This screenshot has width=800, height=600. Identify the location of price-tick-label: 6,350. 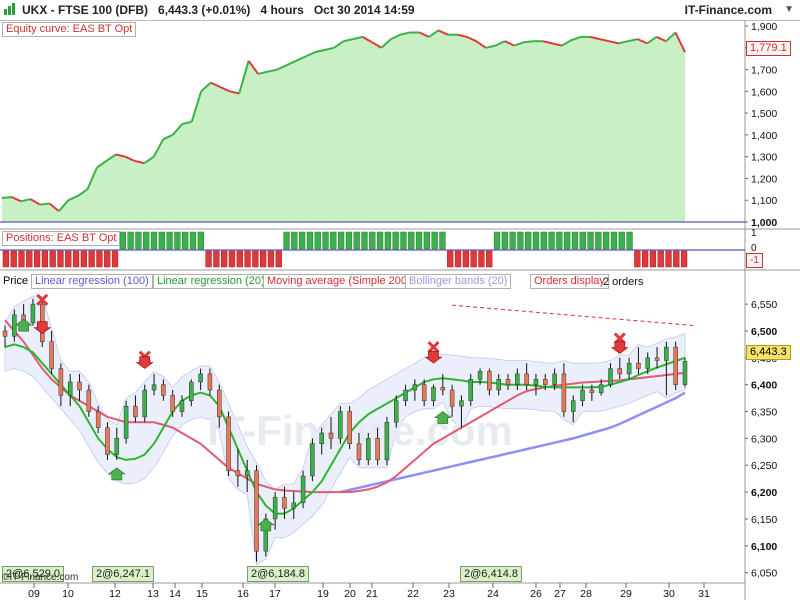
(764, 413).